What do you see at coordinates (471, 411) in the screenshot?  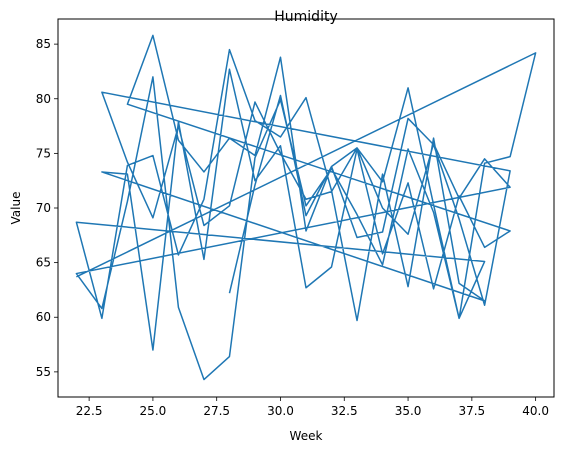 I see `x-tick-label: 37.5` at bounding box center [471, 411].